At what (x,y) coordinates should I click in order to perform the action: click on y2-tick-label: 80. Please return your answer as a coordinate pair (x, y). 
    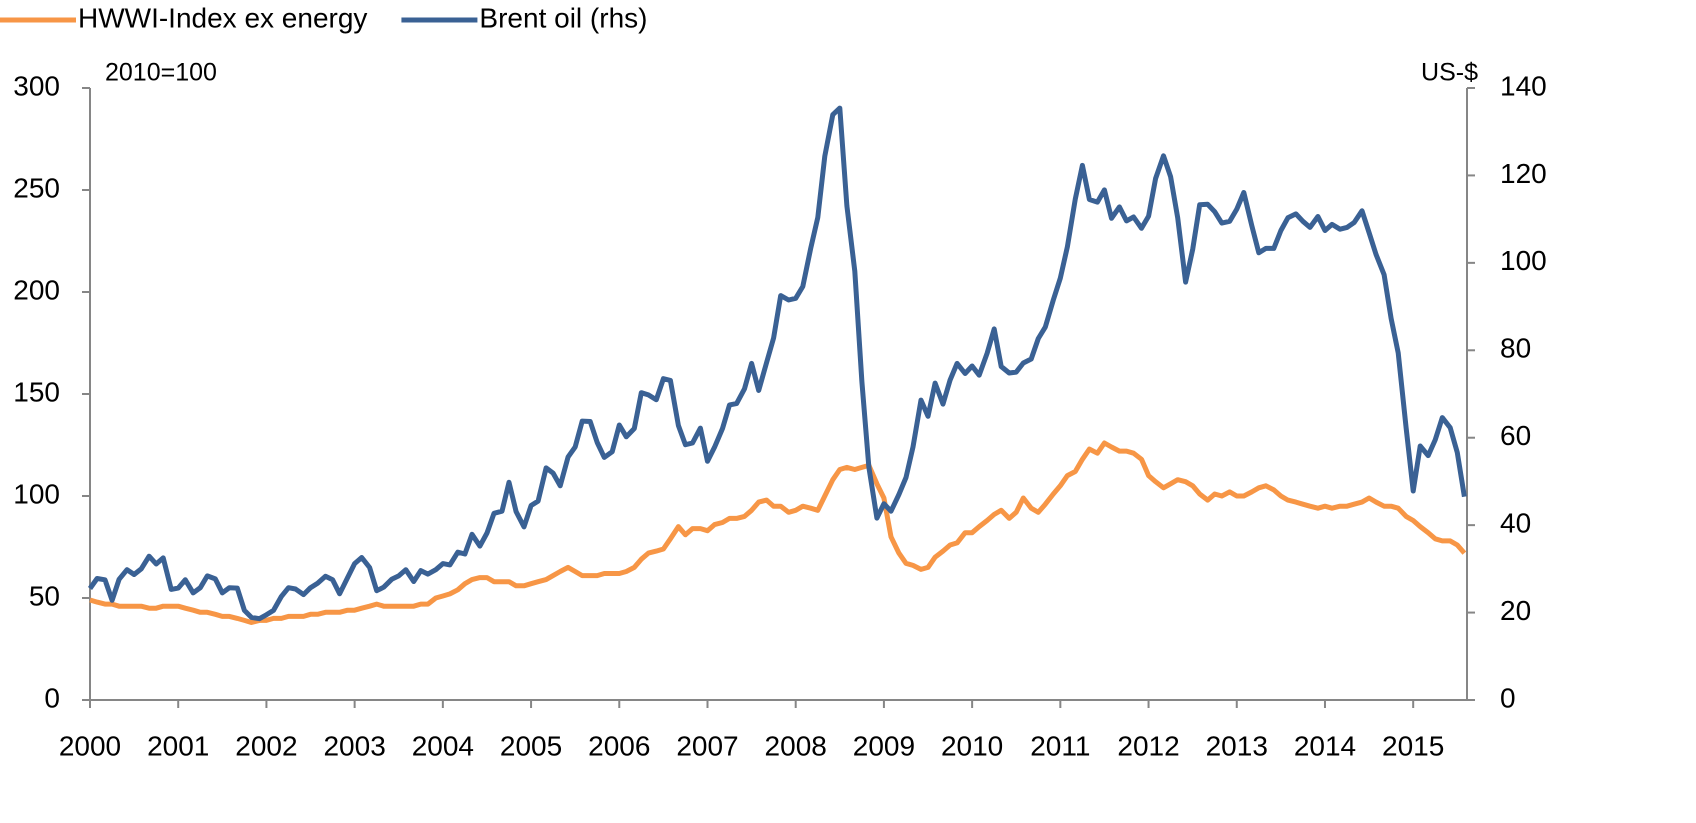
    Looking at the image, I should click on (1515, 348).